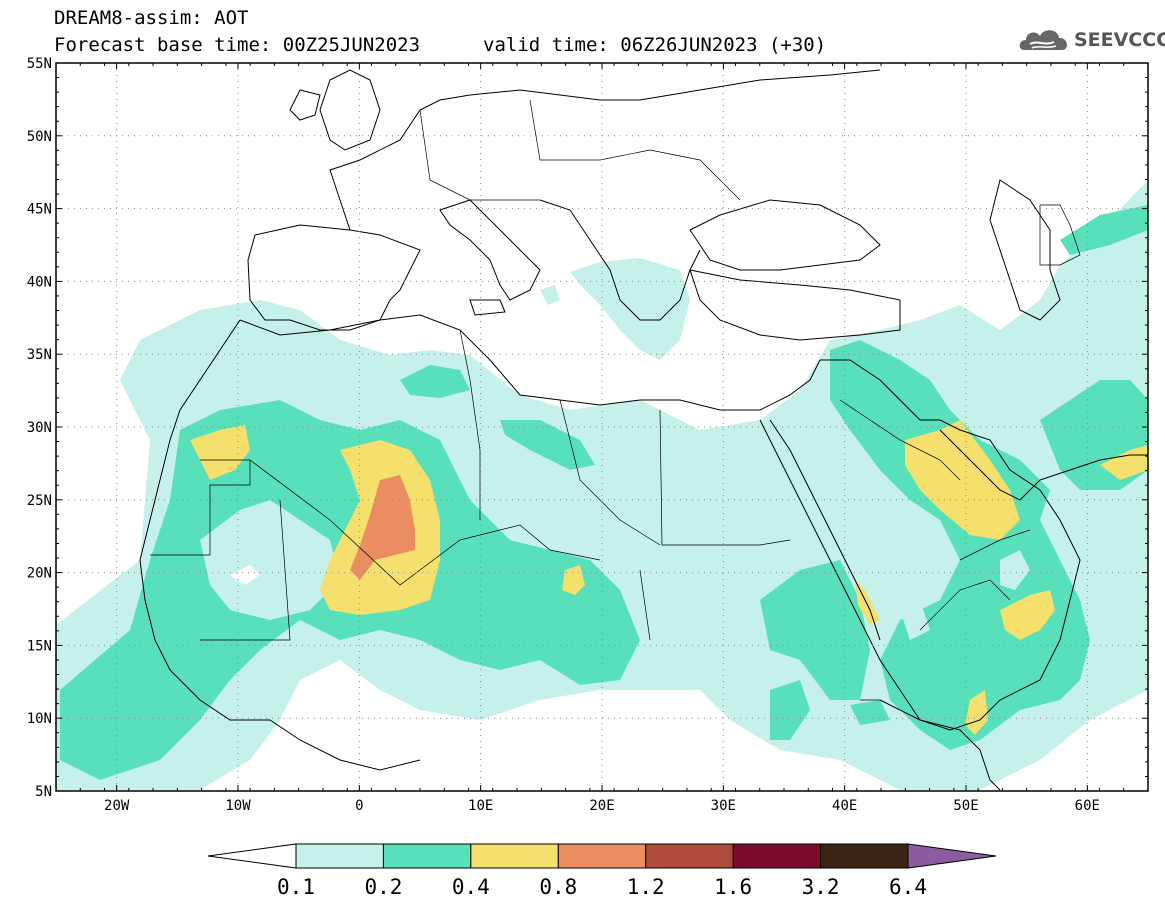 The height and width of the screenshot is (905, 1165). Describe the element at coordinates (237, 45) in the screenshot. I see `forecast-base-time: Forecast base time: 00Z25JUN2023` at that location.